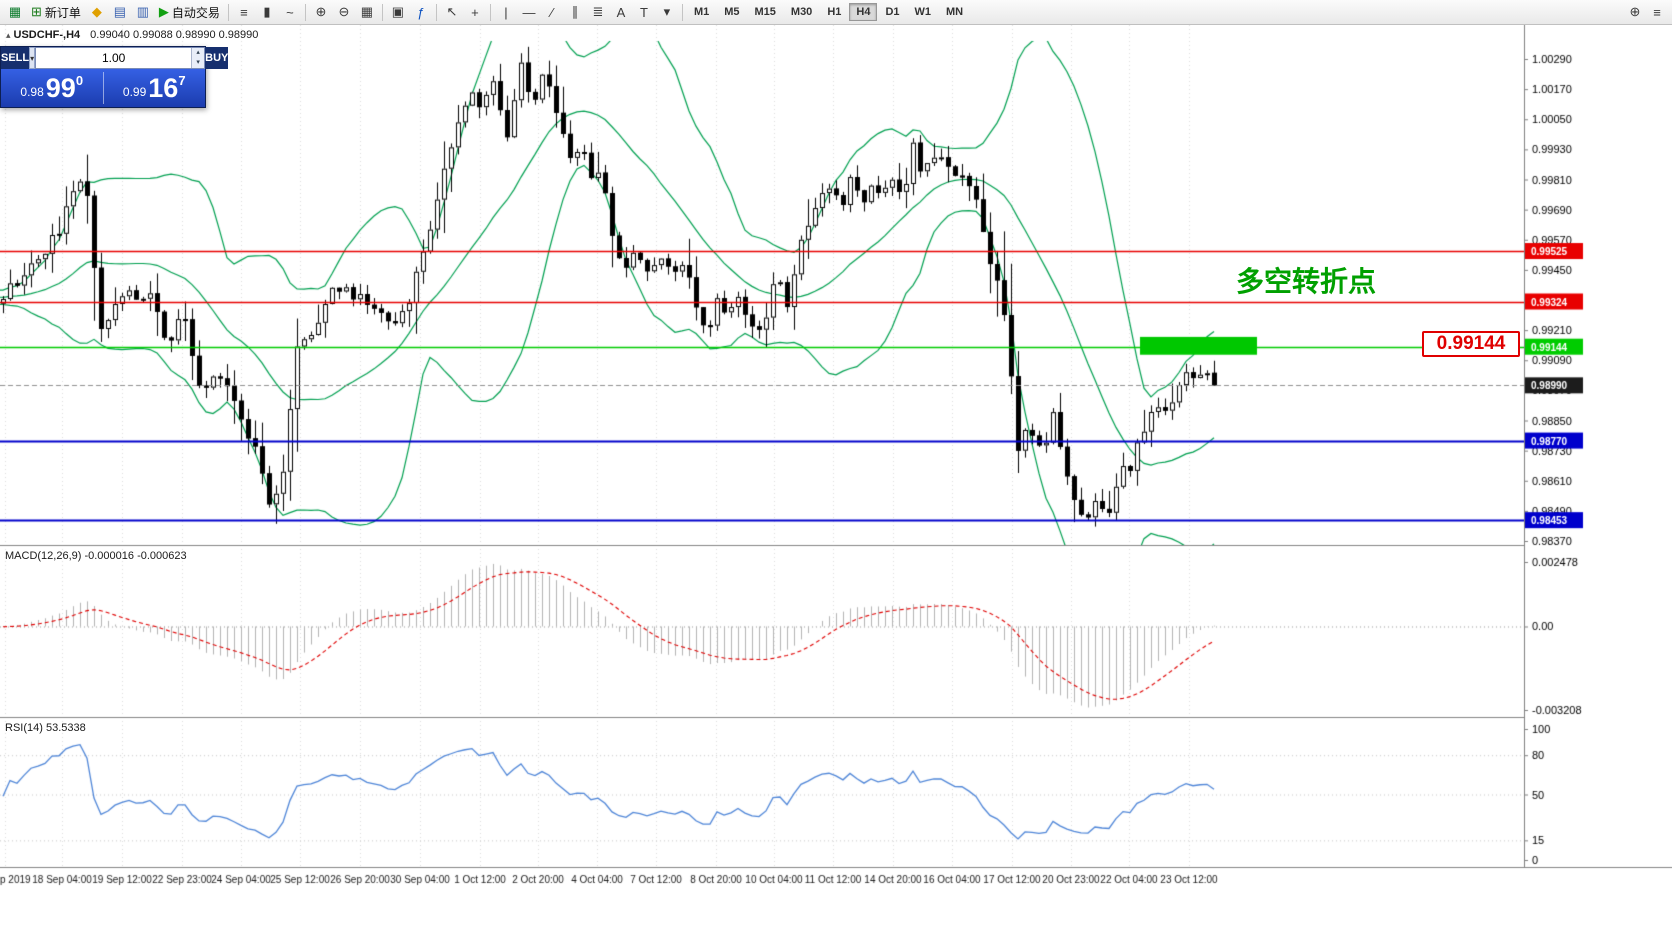 The height and width of the screenshot is (951, 1672). Describe the element at coordinates (182, 80) in the screenshot. I see `buy-price-sup: 7` at that location.